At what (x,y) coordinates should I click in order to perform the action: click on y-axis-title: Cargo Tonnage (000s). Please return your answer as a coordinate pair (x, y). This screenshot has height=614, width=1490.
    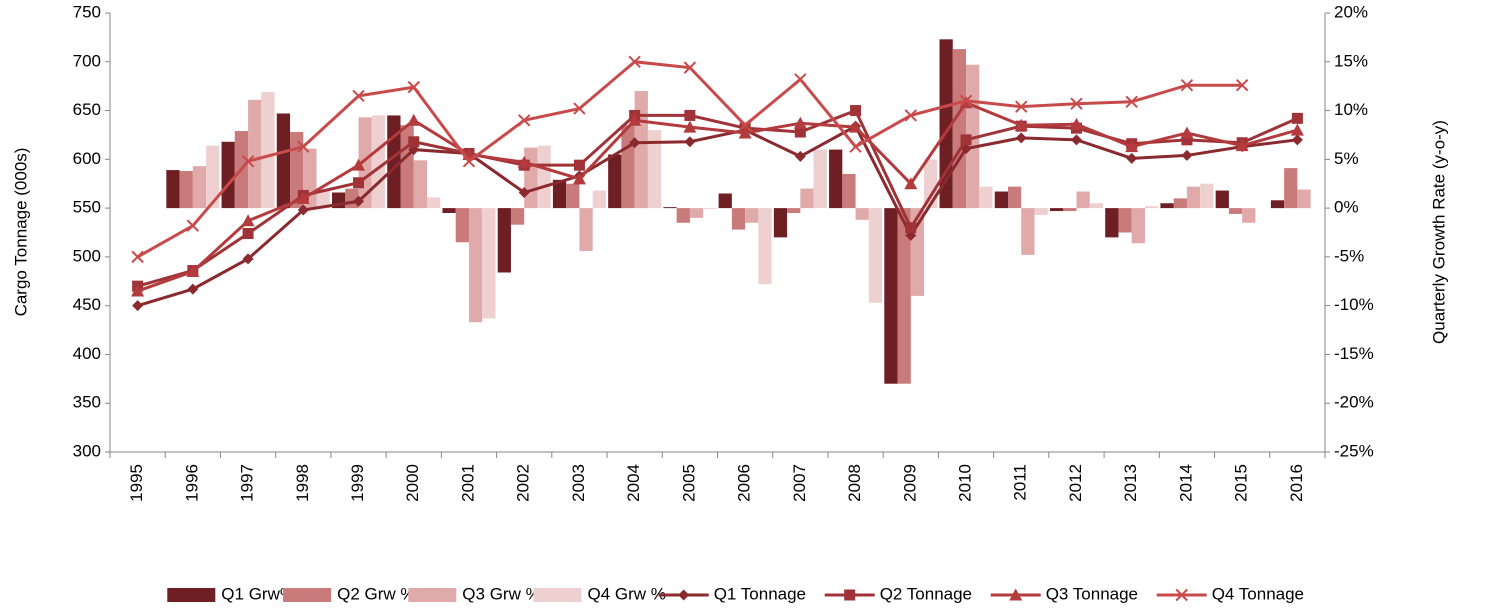
    Looking at the image, I should click on (20, 232).